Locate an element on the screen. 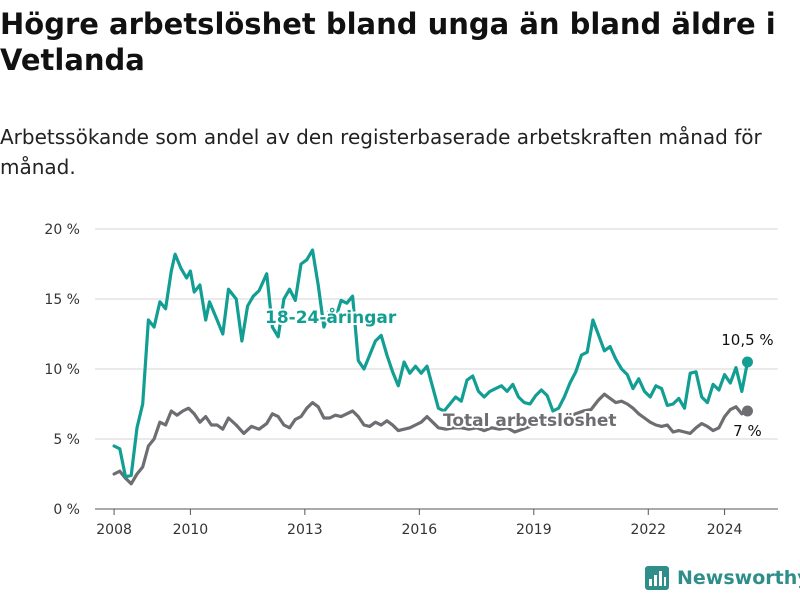  x-tick-label: 2010 is located at coordinates (191, 530).